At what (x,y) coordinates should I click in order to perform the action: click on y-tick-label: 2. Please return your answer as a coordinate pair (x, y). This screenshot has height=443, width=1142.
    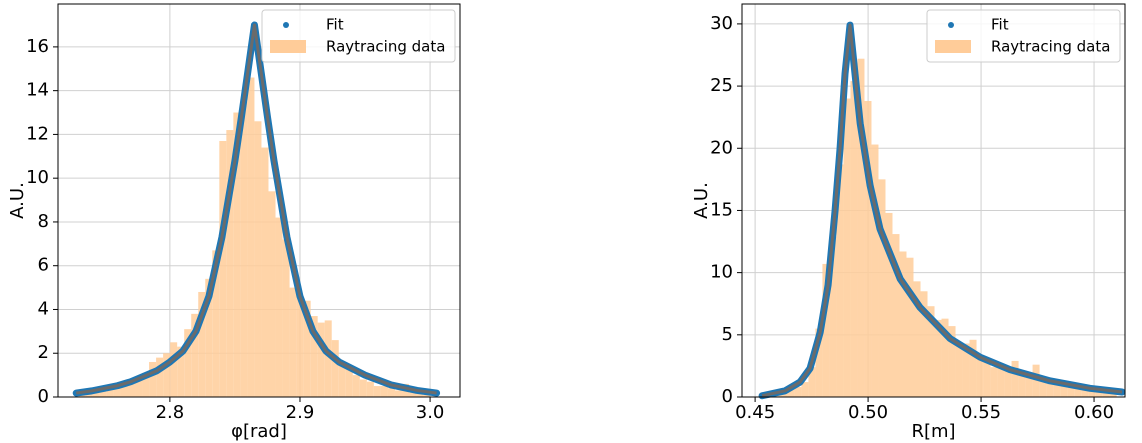
    Looking at the image, I should click on (43, 352).